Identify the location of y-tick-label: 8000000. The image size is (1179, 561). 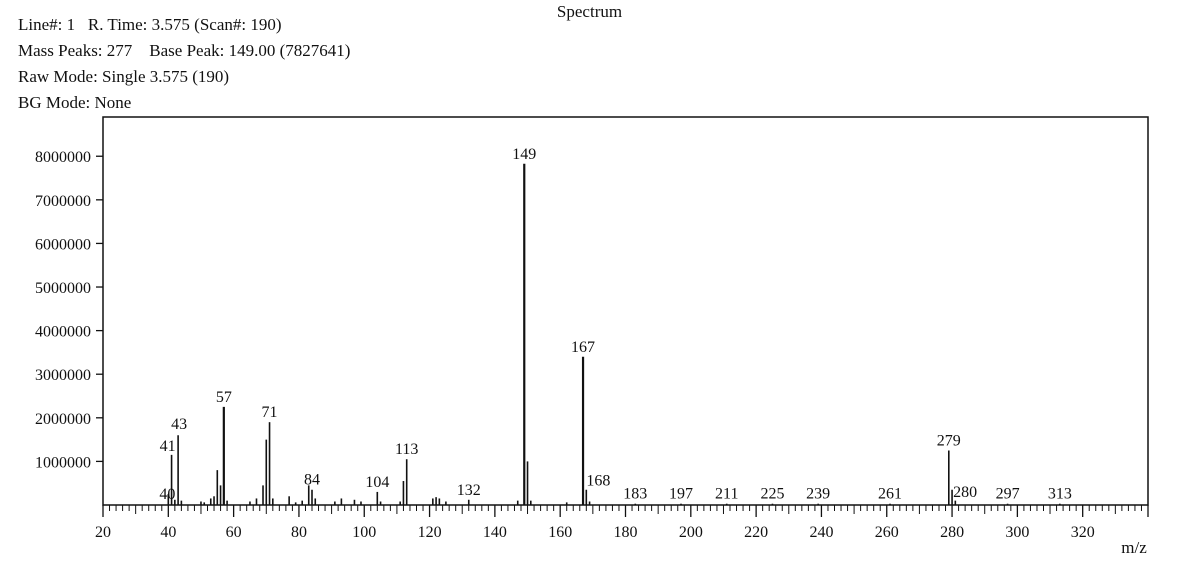
(63, 157).